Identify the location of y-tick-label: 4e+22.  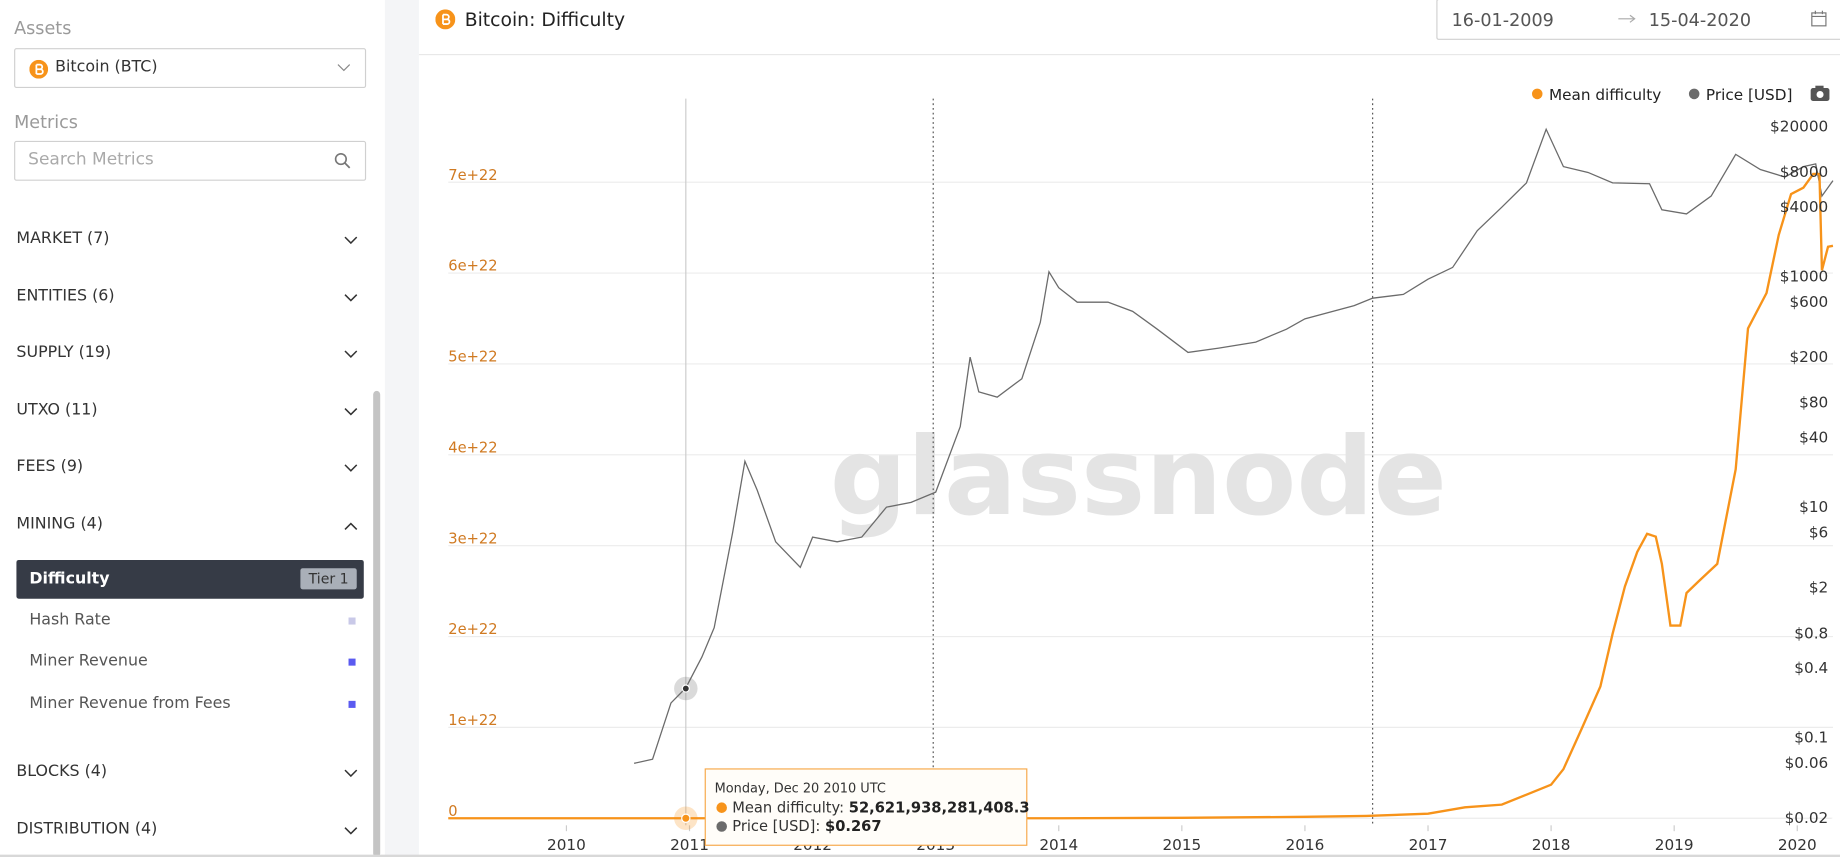
(472, 447).